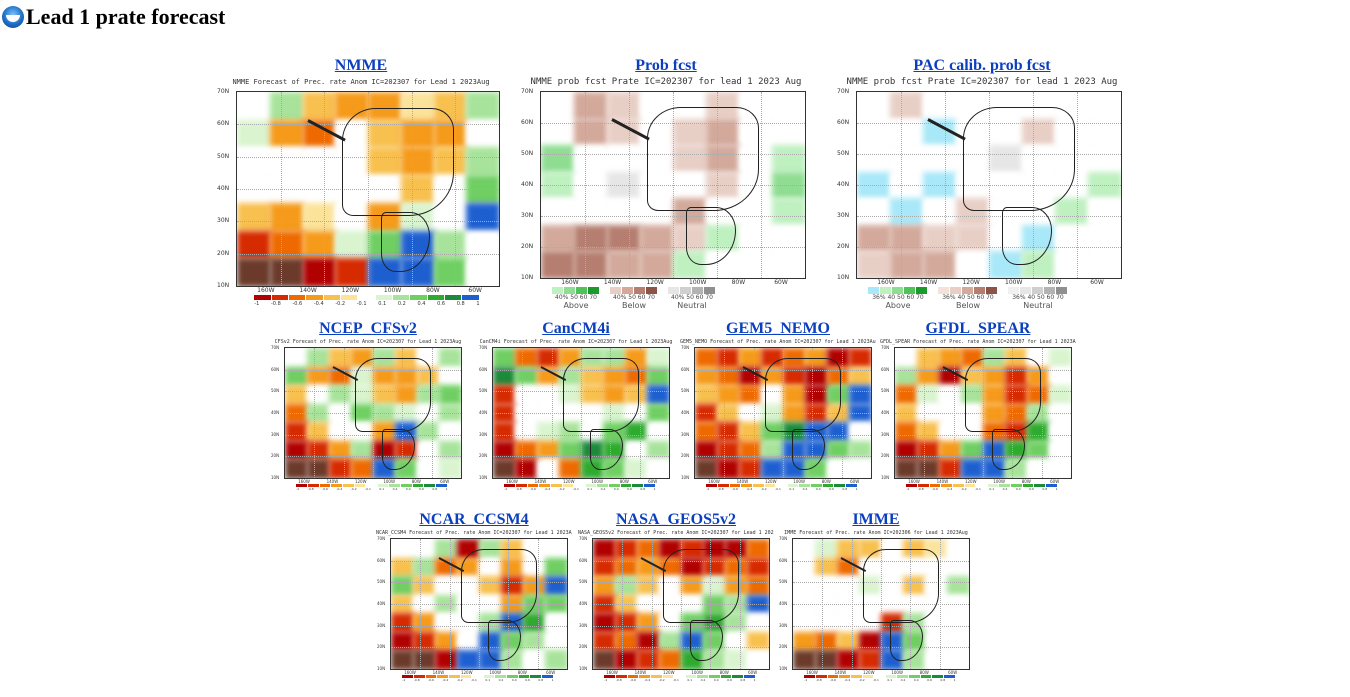 This screenshot has width=1350, height=697. I want to click on link-ccsm4: NCAR_CCSM4, so click(474, 519).